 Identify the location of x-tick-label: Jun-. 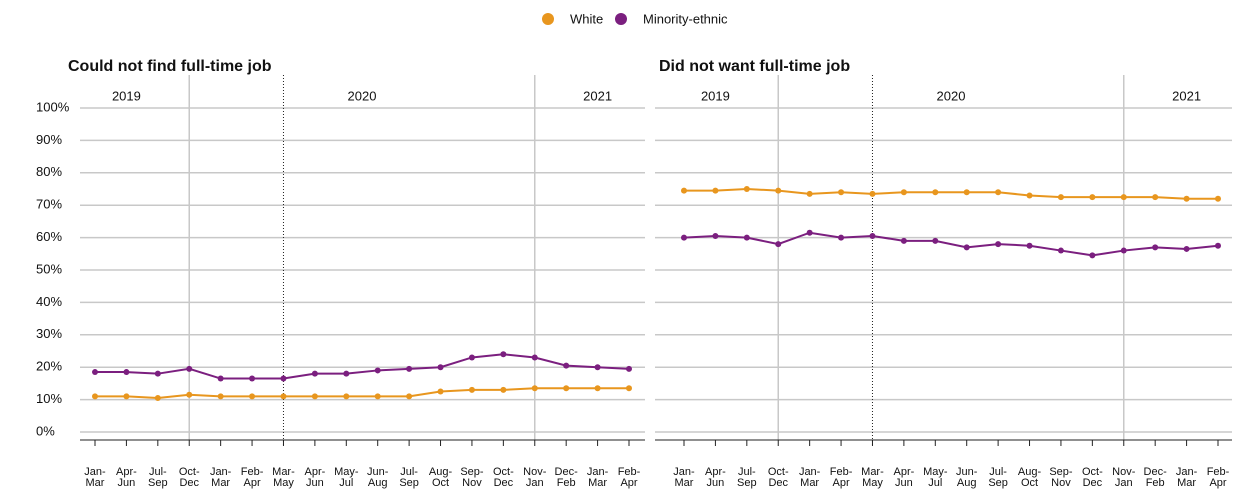
(967, 472).